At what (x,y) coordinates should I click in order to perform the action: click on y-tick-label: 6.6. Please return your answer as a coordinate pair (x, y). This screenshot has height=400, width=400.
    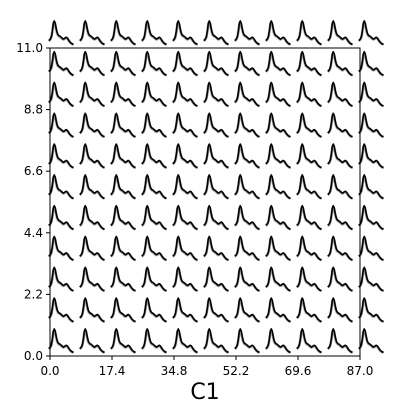
    Looking at the image, I should click on (33, 171).